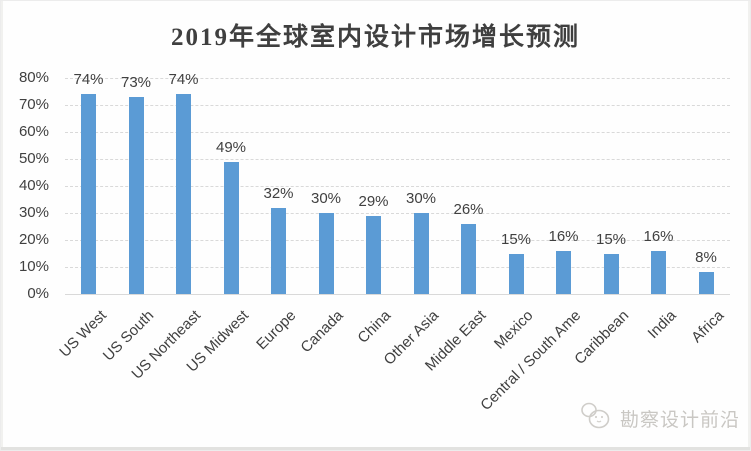  Describe the element at coordinates (679, 420) in the screenshot. I see `watermark-text: 勘察设计前沿` at that location.